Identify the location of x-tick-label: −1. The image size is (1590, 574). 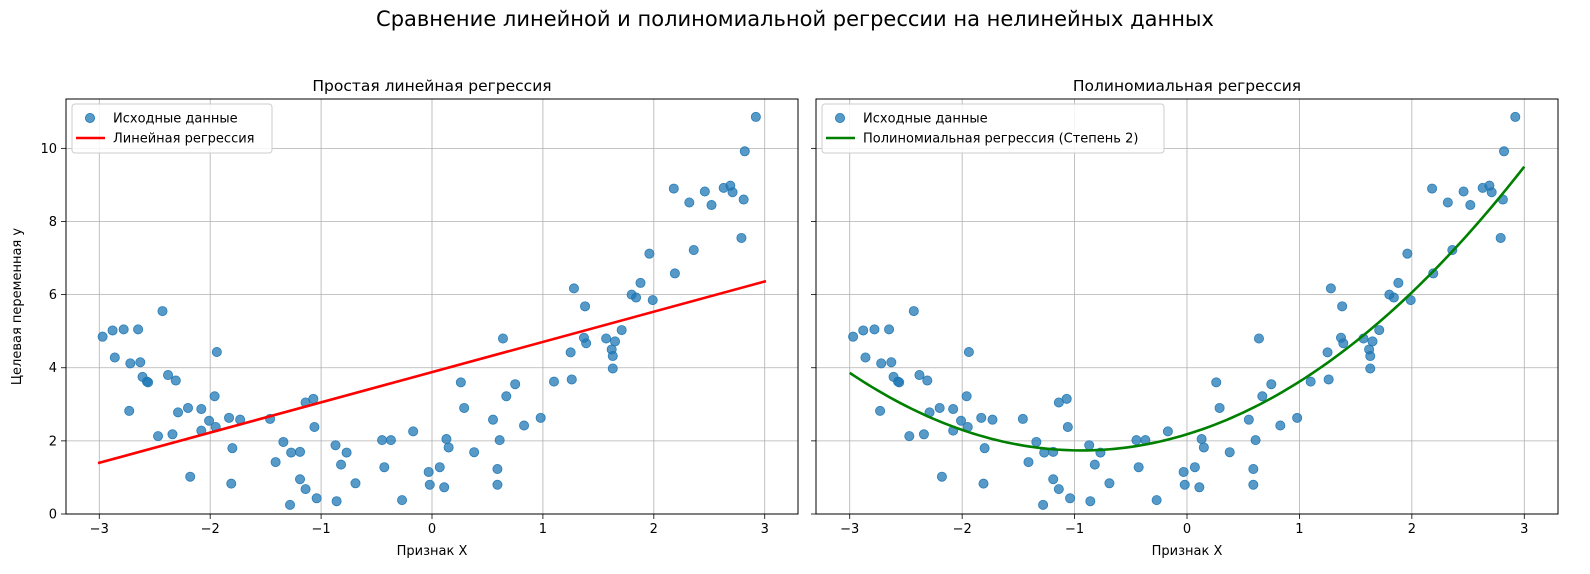
(321, 529).